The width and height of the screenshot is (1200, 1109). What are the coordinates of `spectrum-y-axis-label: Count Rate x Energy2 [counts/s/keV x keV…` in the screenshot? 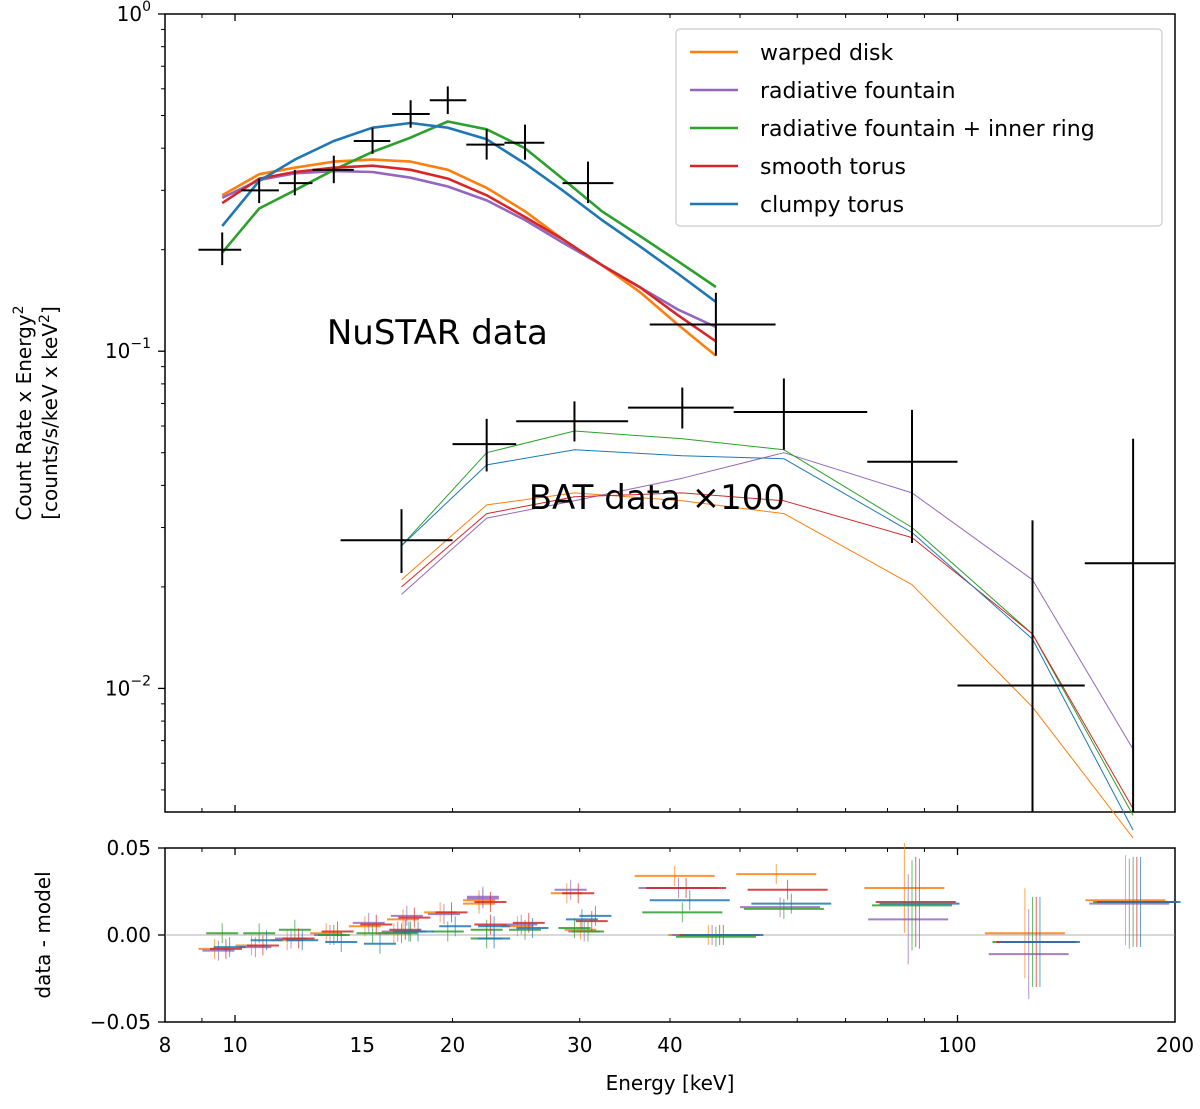 It's located at (36, 412).